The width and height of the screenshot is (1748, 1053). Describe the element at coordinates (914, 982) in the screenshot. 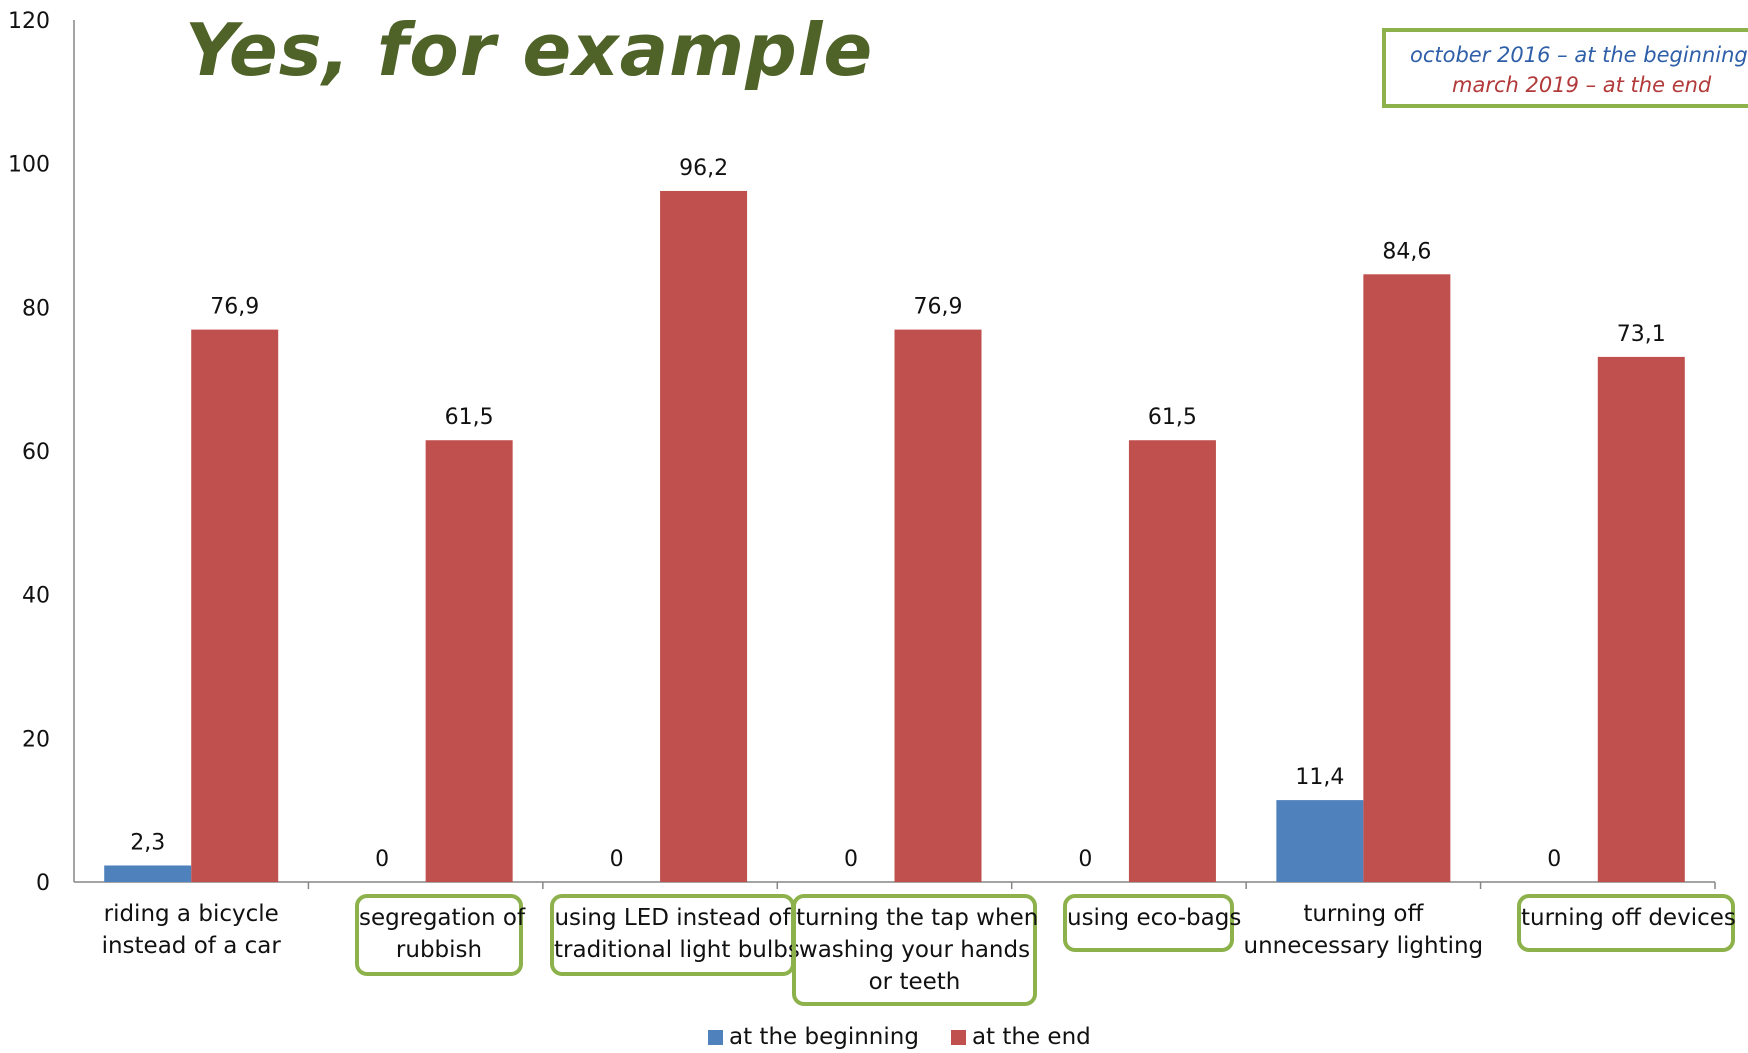

I see `x-category-label-line: or teeth` at that location.